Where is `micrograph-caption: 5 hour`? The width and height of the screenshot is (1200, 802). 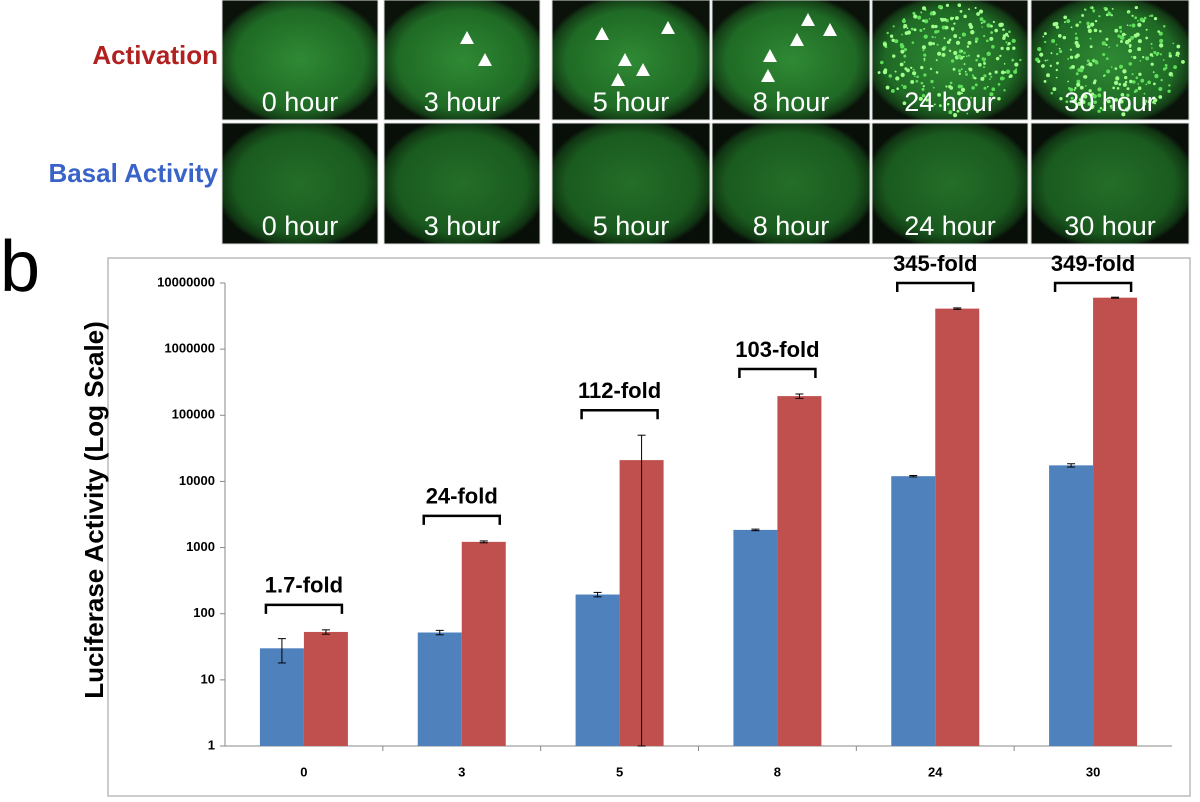 micrograph-caption: 5 hour is located at coordinates (631, 102).